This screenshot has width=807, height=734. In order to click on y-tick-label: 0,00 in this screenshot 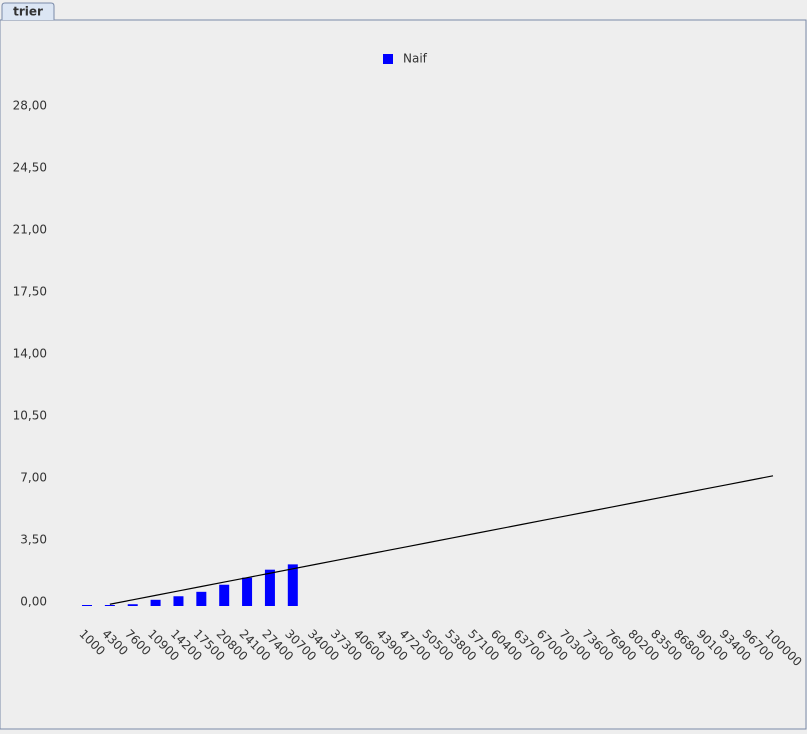, I will do `click(33, 602)`.